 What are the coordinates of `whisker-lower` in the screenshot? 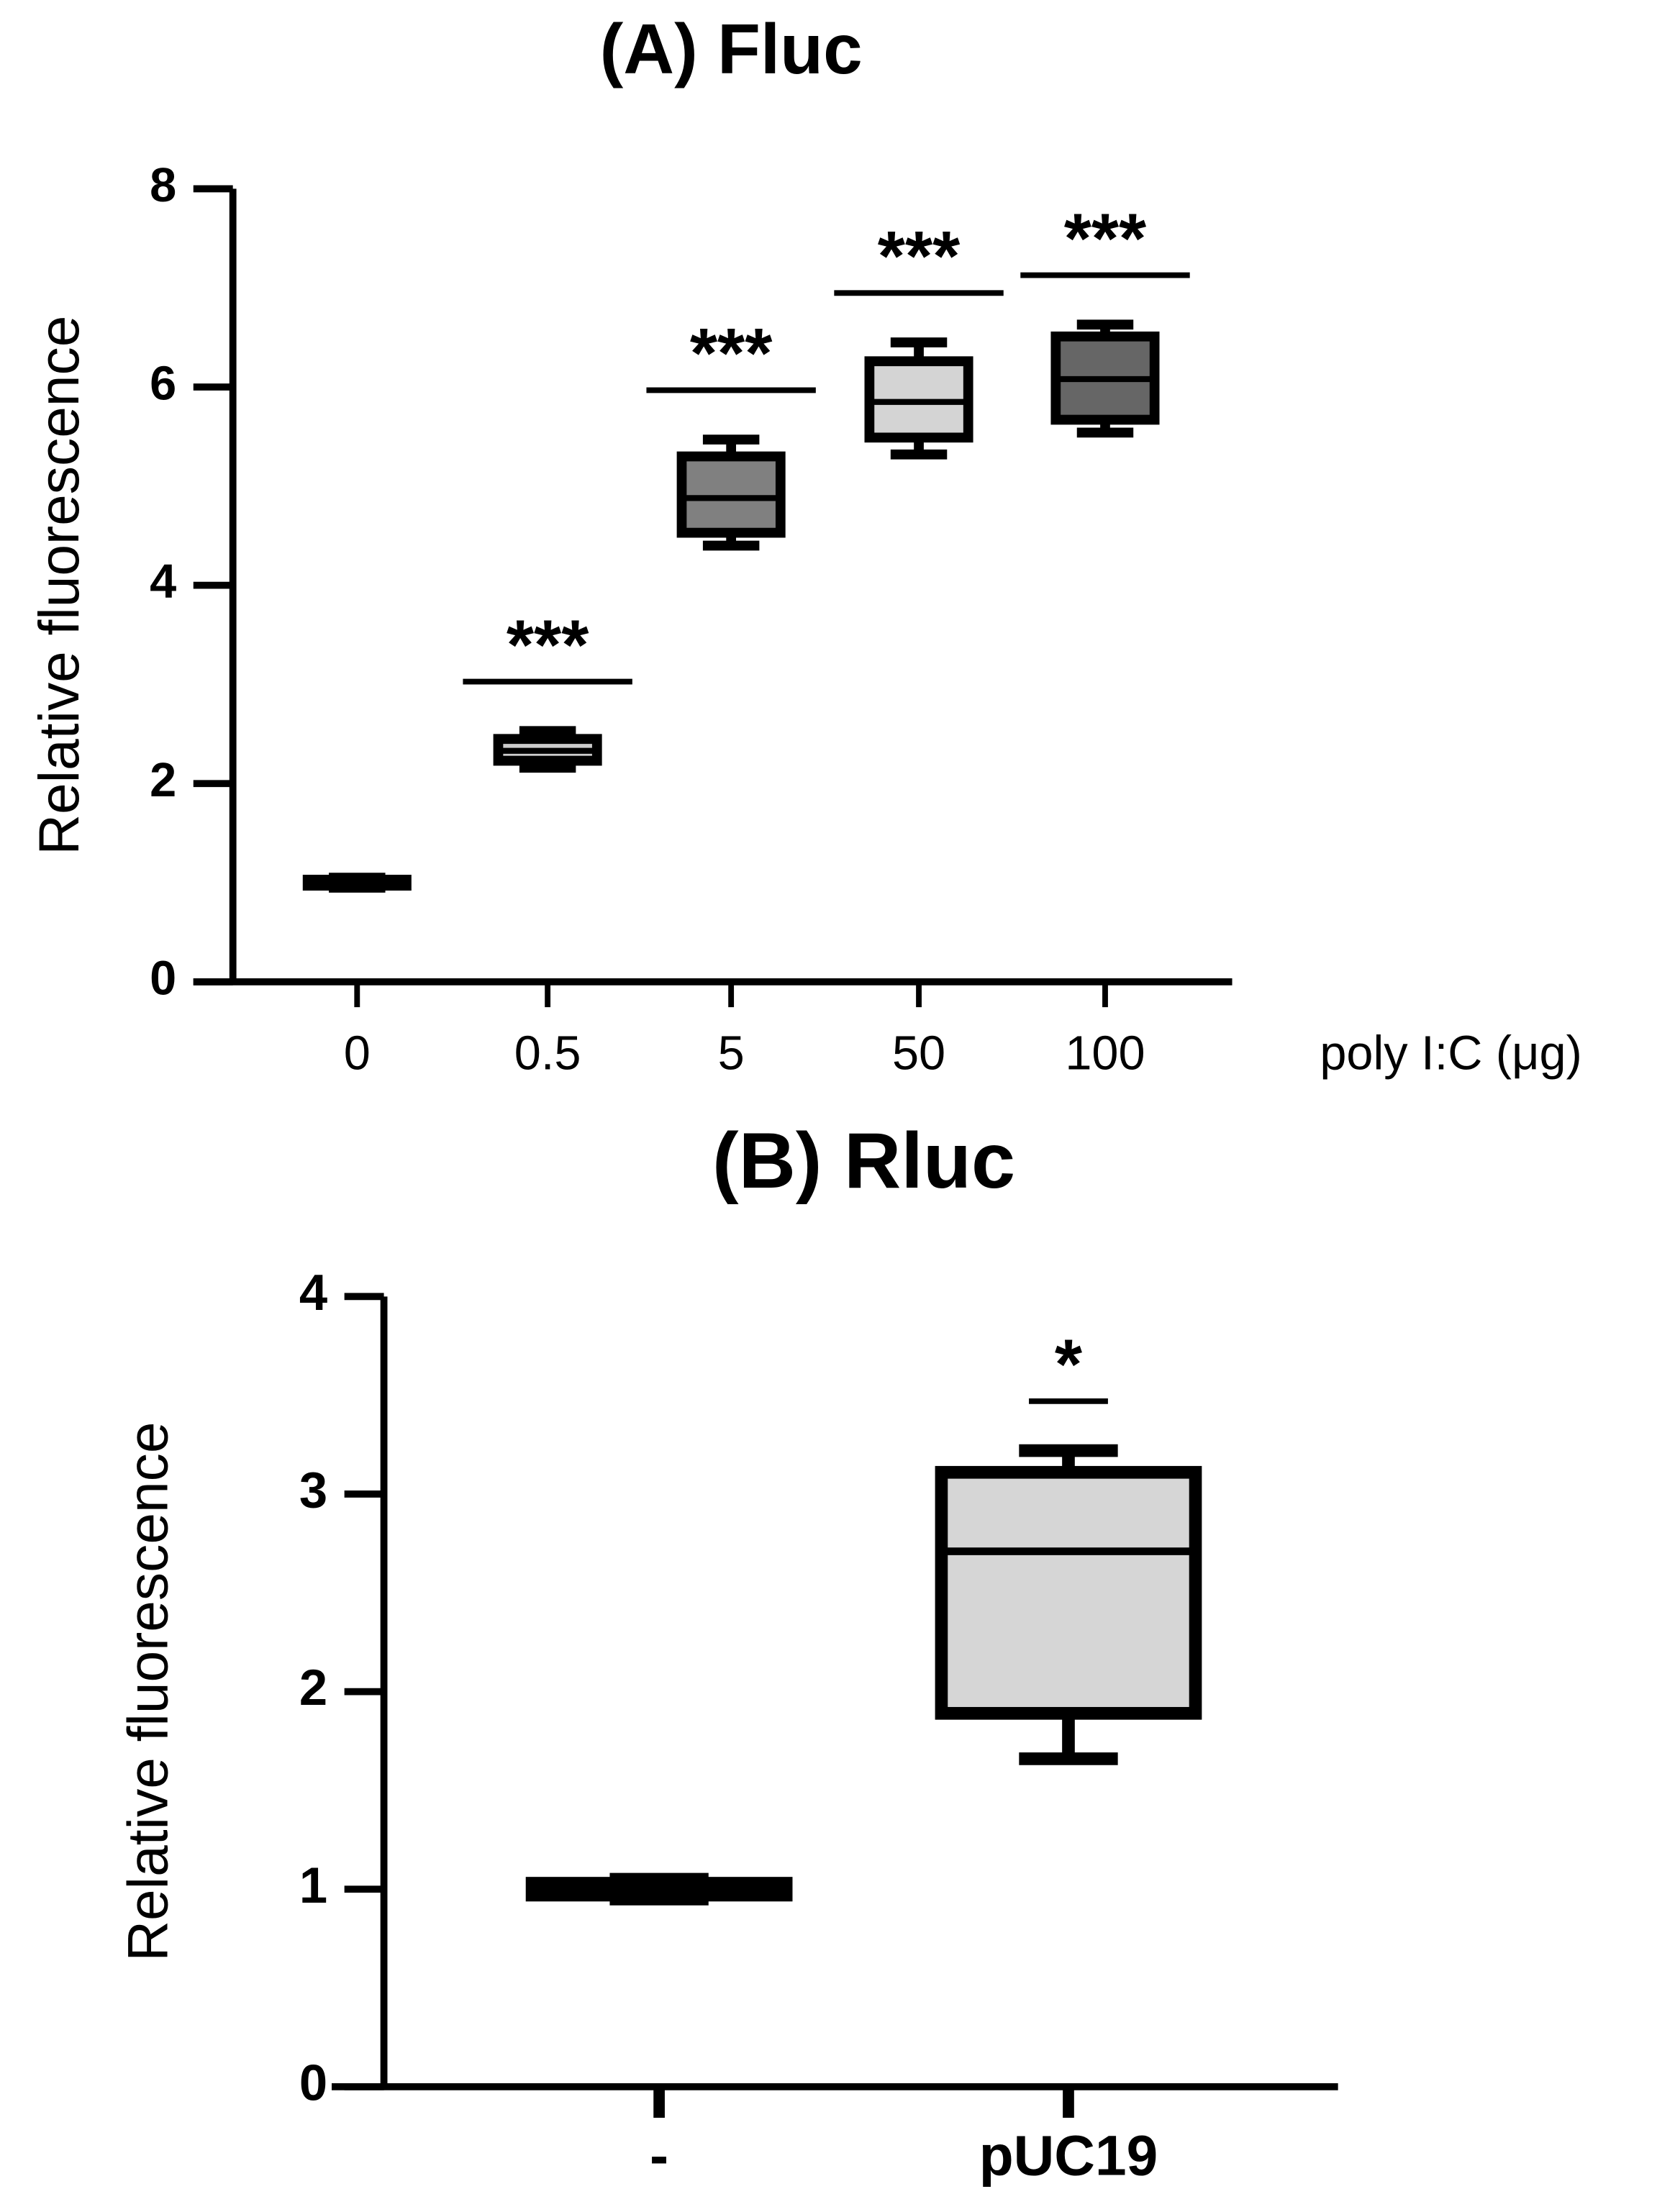 It's located at (1068, 1739).